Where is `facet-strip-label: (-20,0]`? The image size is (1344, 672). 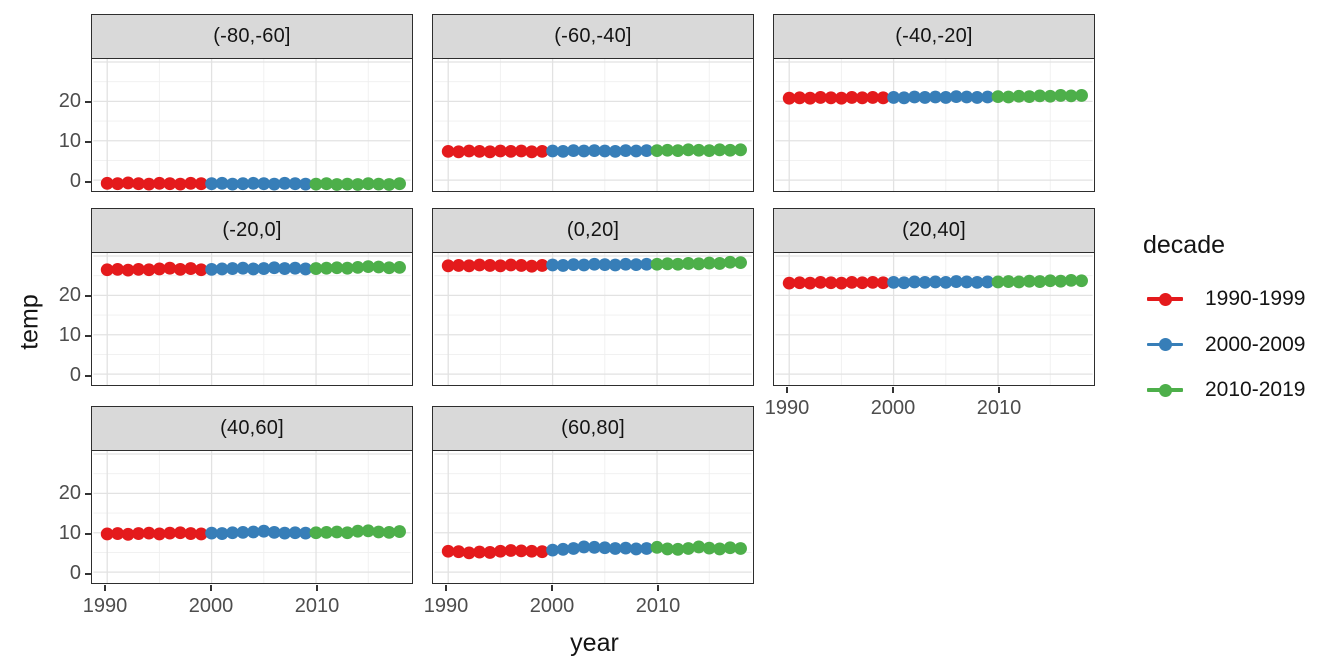 facet-strip-label: (-20,0] is located at coordinates (252, 230).